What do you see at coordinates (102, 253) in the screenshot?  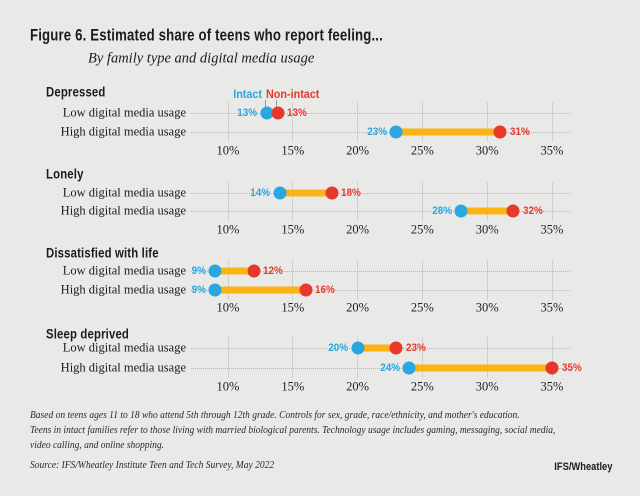 I see `section-title: Dissatisfied with life` at bounding box center [102, 253].